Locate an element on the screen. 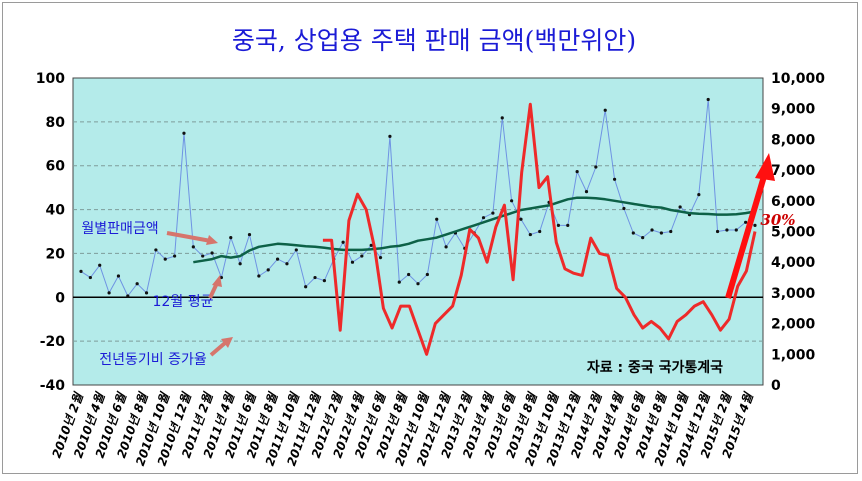  right-tick-label: 4,000 is located at coordinates (793, 263).